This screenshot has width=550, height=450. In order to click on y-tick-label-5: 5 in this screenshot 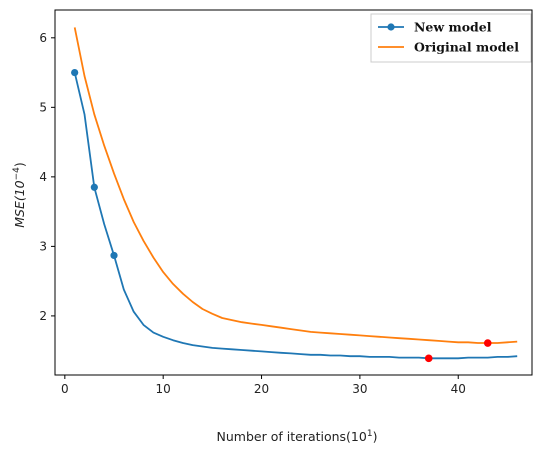, I will do `click(43, 107)`.